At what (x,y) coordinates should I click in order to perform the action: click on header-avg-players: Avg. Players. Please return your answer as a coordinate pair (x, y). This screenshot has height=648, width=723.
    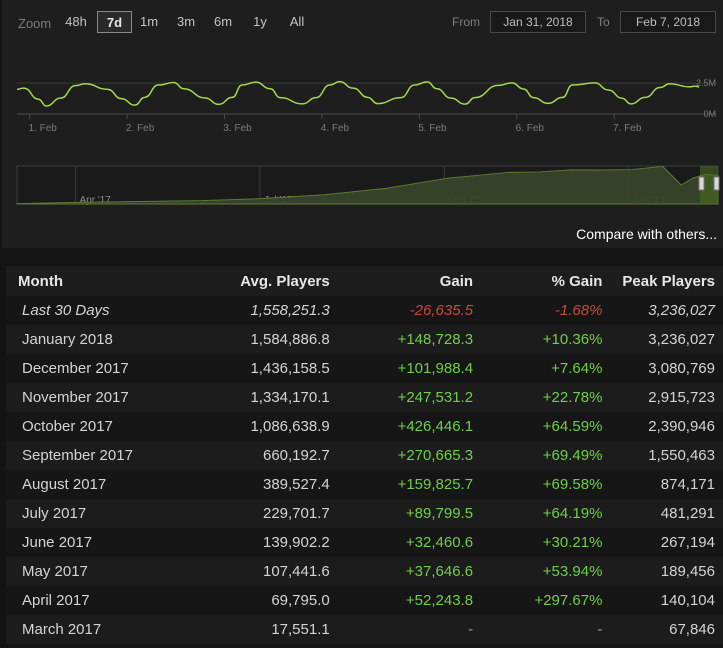
    Looking at the image, I should click on (256, 281).